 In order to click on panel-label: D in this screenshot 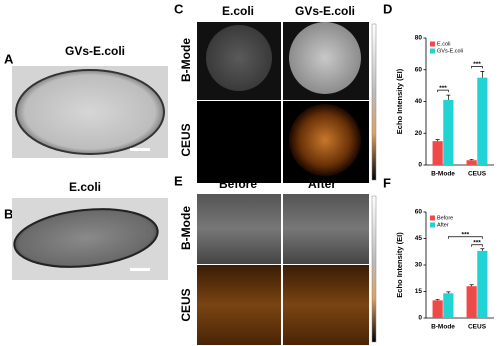, I will do `click(387, 8)`.